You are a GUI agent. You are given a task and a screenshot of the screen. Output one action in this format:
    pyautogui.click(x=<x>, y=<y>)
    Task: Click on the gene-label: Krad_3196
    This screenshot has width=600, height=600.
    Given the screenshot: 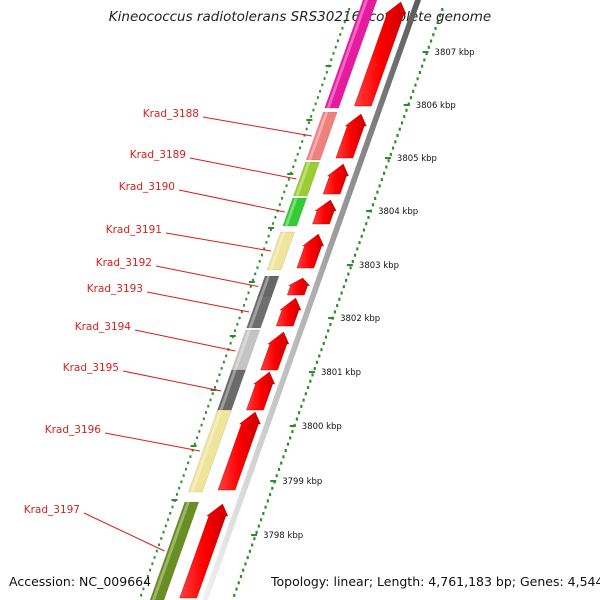 What is the action you would take?
    pyautogui.click(x=73, y=430)
    